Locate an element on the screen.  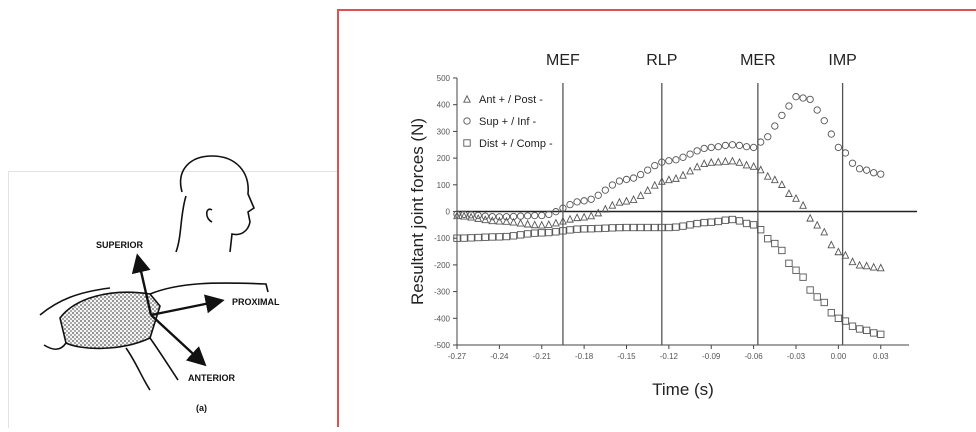
x-axis-label: Time (s) is located at coordinates (683, 389).